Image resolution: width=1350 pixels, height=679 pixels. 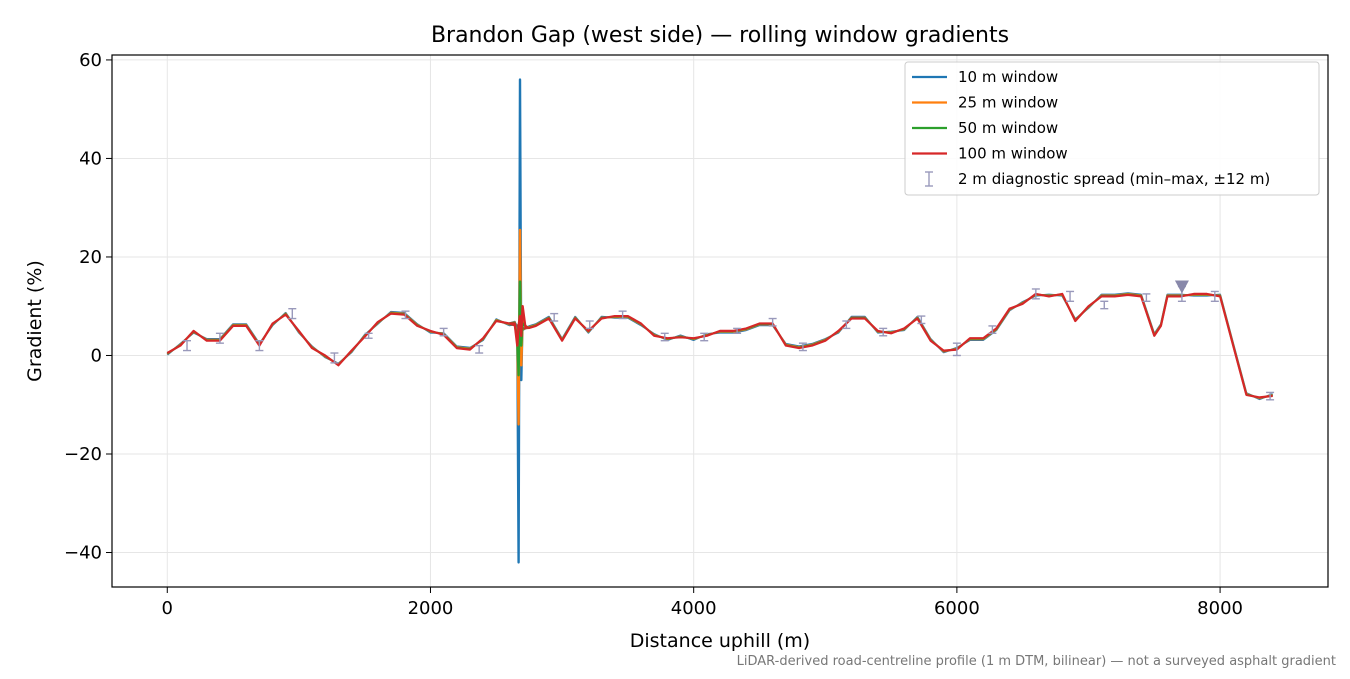 I want to click on marker-triangle-down, so click(x=1181, y=287).